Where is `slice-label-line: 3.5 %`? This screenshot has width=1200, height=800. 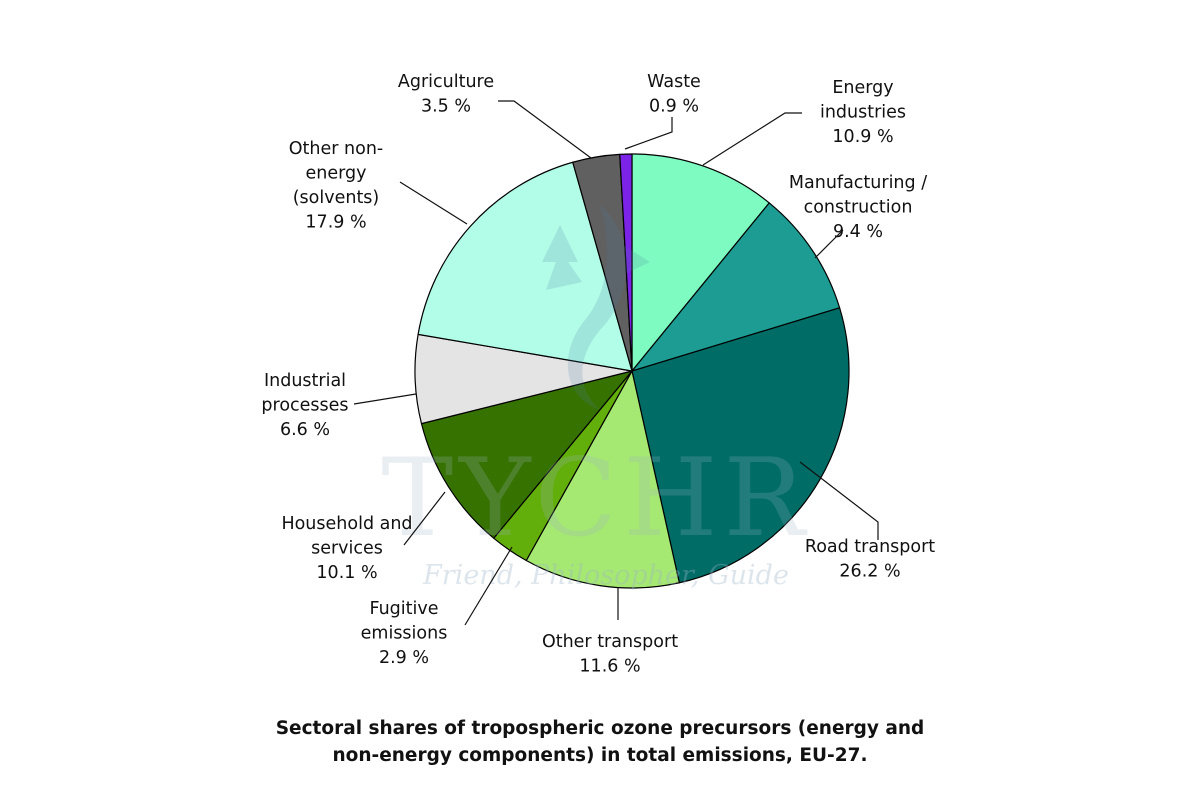
slice-label-line: 3.5 % is located at coordinates (446, 107).